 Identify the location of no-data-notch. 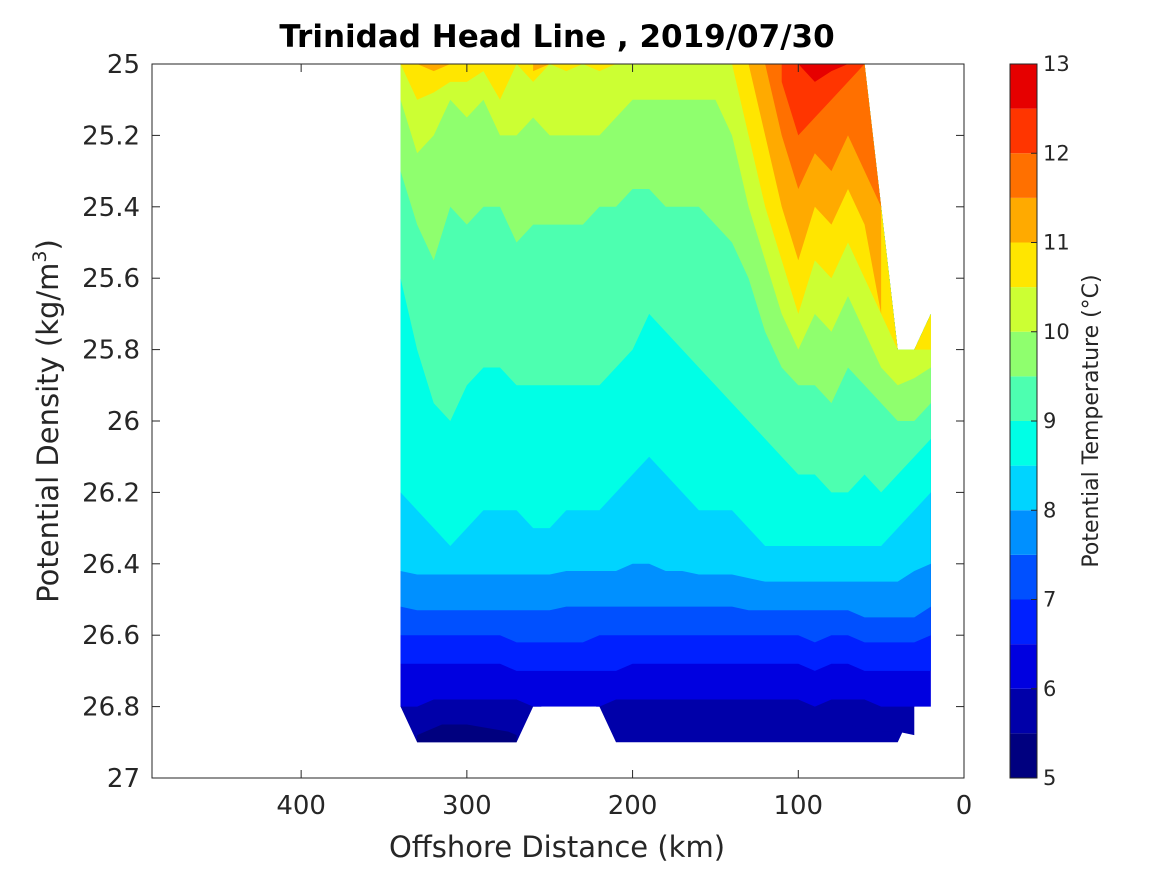
(567, 726).